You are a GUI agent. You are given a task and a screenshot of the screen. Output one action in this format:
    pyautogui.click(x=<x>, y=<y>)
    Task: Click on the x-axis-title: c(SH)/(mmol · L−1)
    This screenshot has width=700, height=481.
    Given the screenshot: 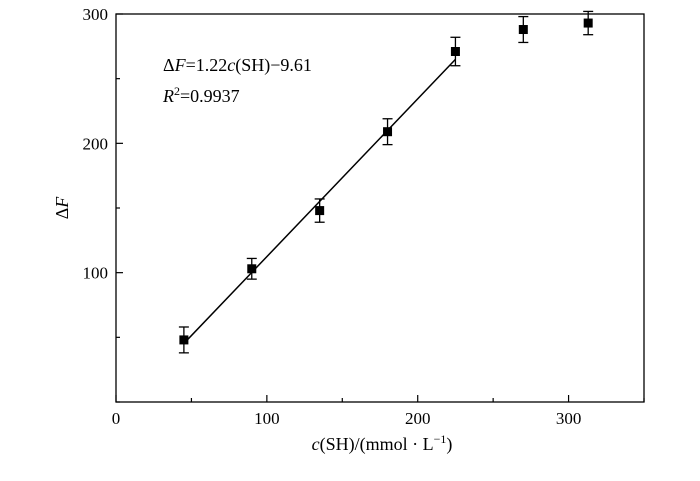 What is the action you would take?
    pyautogui.click(x=382, y=443)
    